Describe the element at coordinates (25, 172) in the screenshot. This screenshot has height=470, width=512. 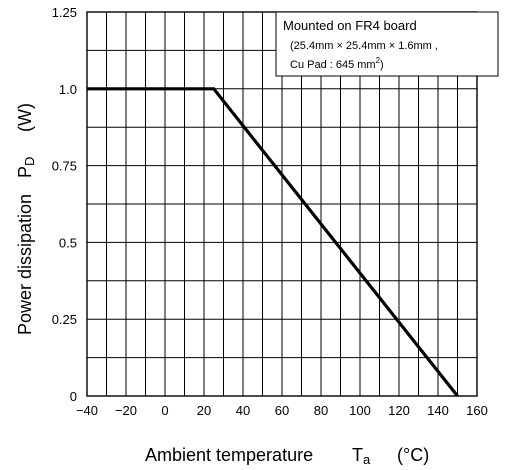
I see `y-axis-symbol: P` at that location.